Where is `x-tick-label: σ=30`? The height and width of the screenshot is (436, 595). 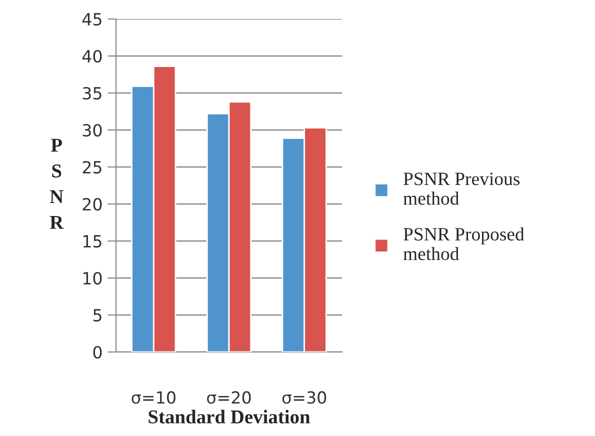
x-tick-label: σ=30 is located at coordinates (304, 397).